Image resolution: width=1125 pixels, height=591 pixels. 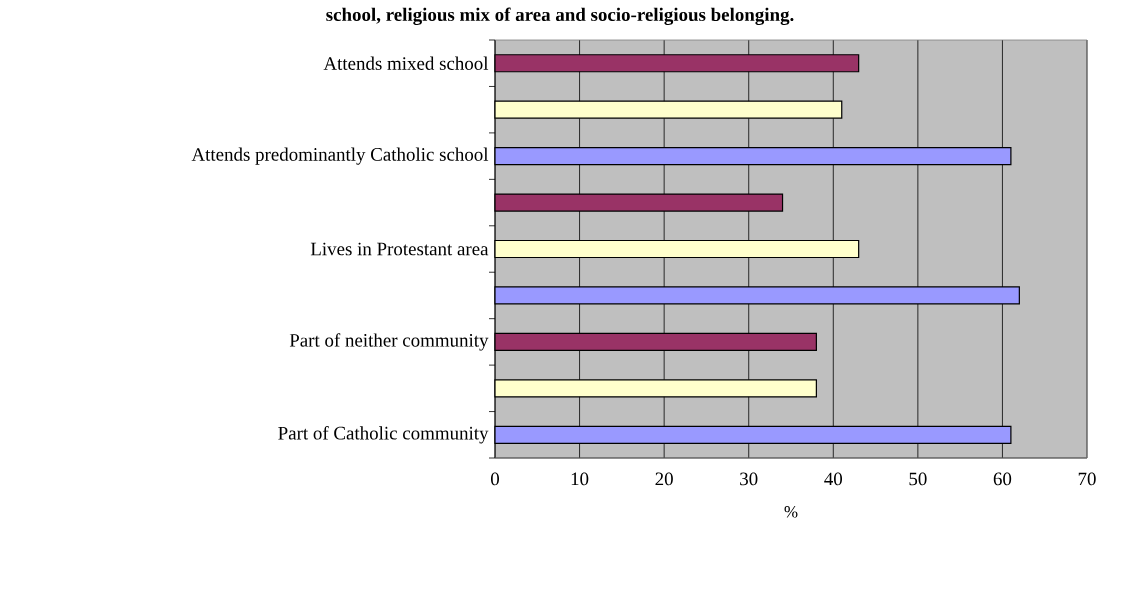 What do you see at coordinates (406, 63) in the screenshot?
I see `y-tick-label: Attends mixed school` at bounding box center [406, 63].